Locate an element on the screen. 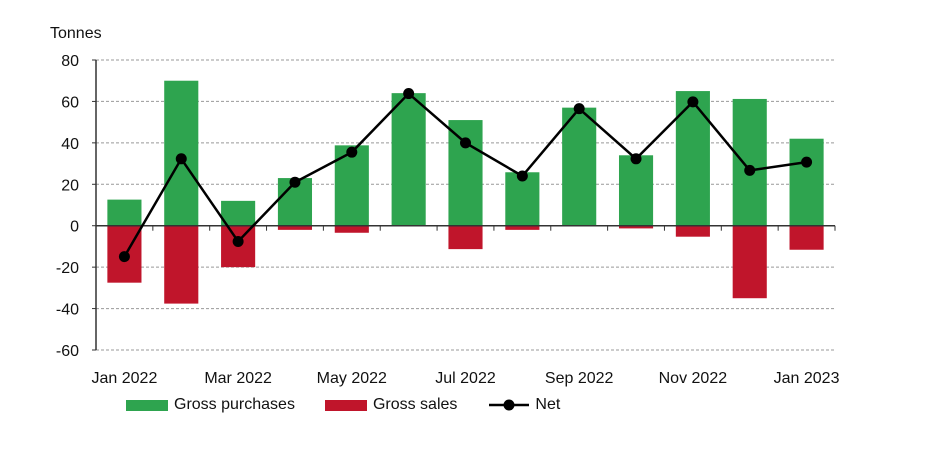 The width and height of the screenshot is (946, 455). legend-swatch-red is located at coordinates (345, 405).